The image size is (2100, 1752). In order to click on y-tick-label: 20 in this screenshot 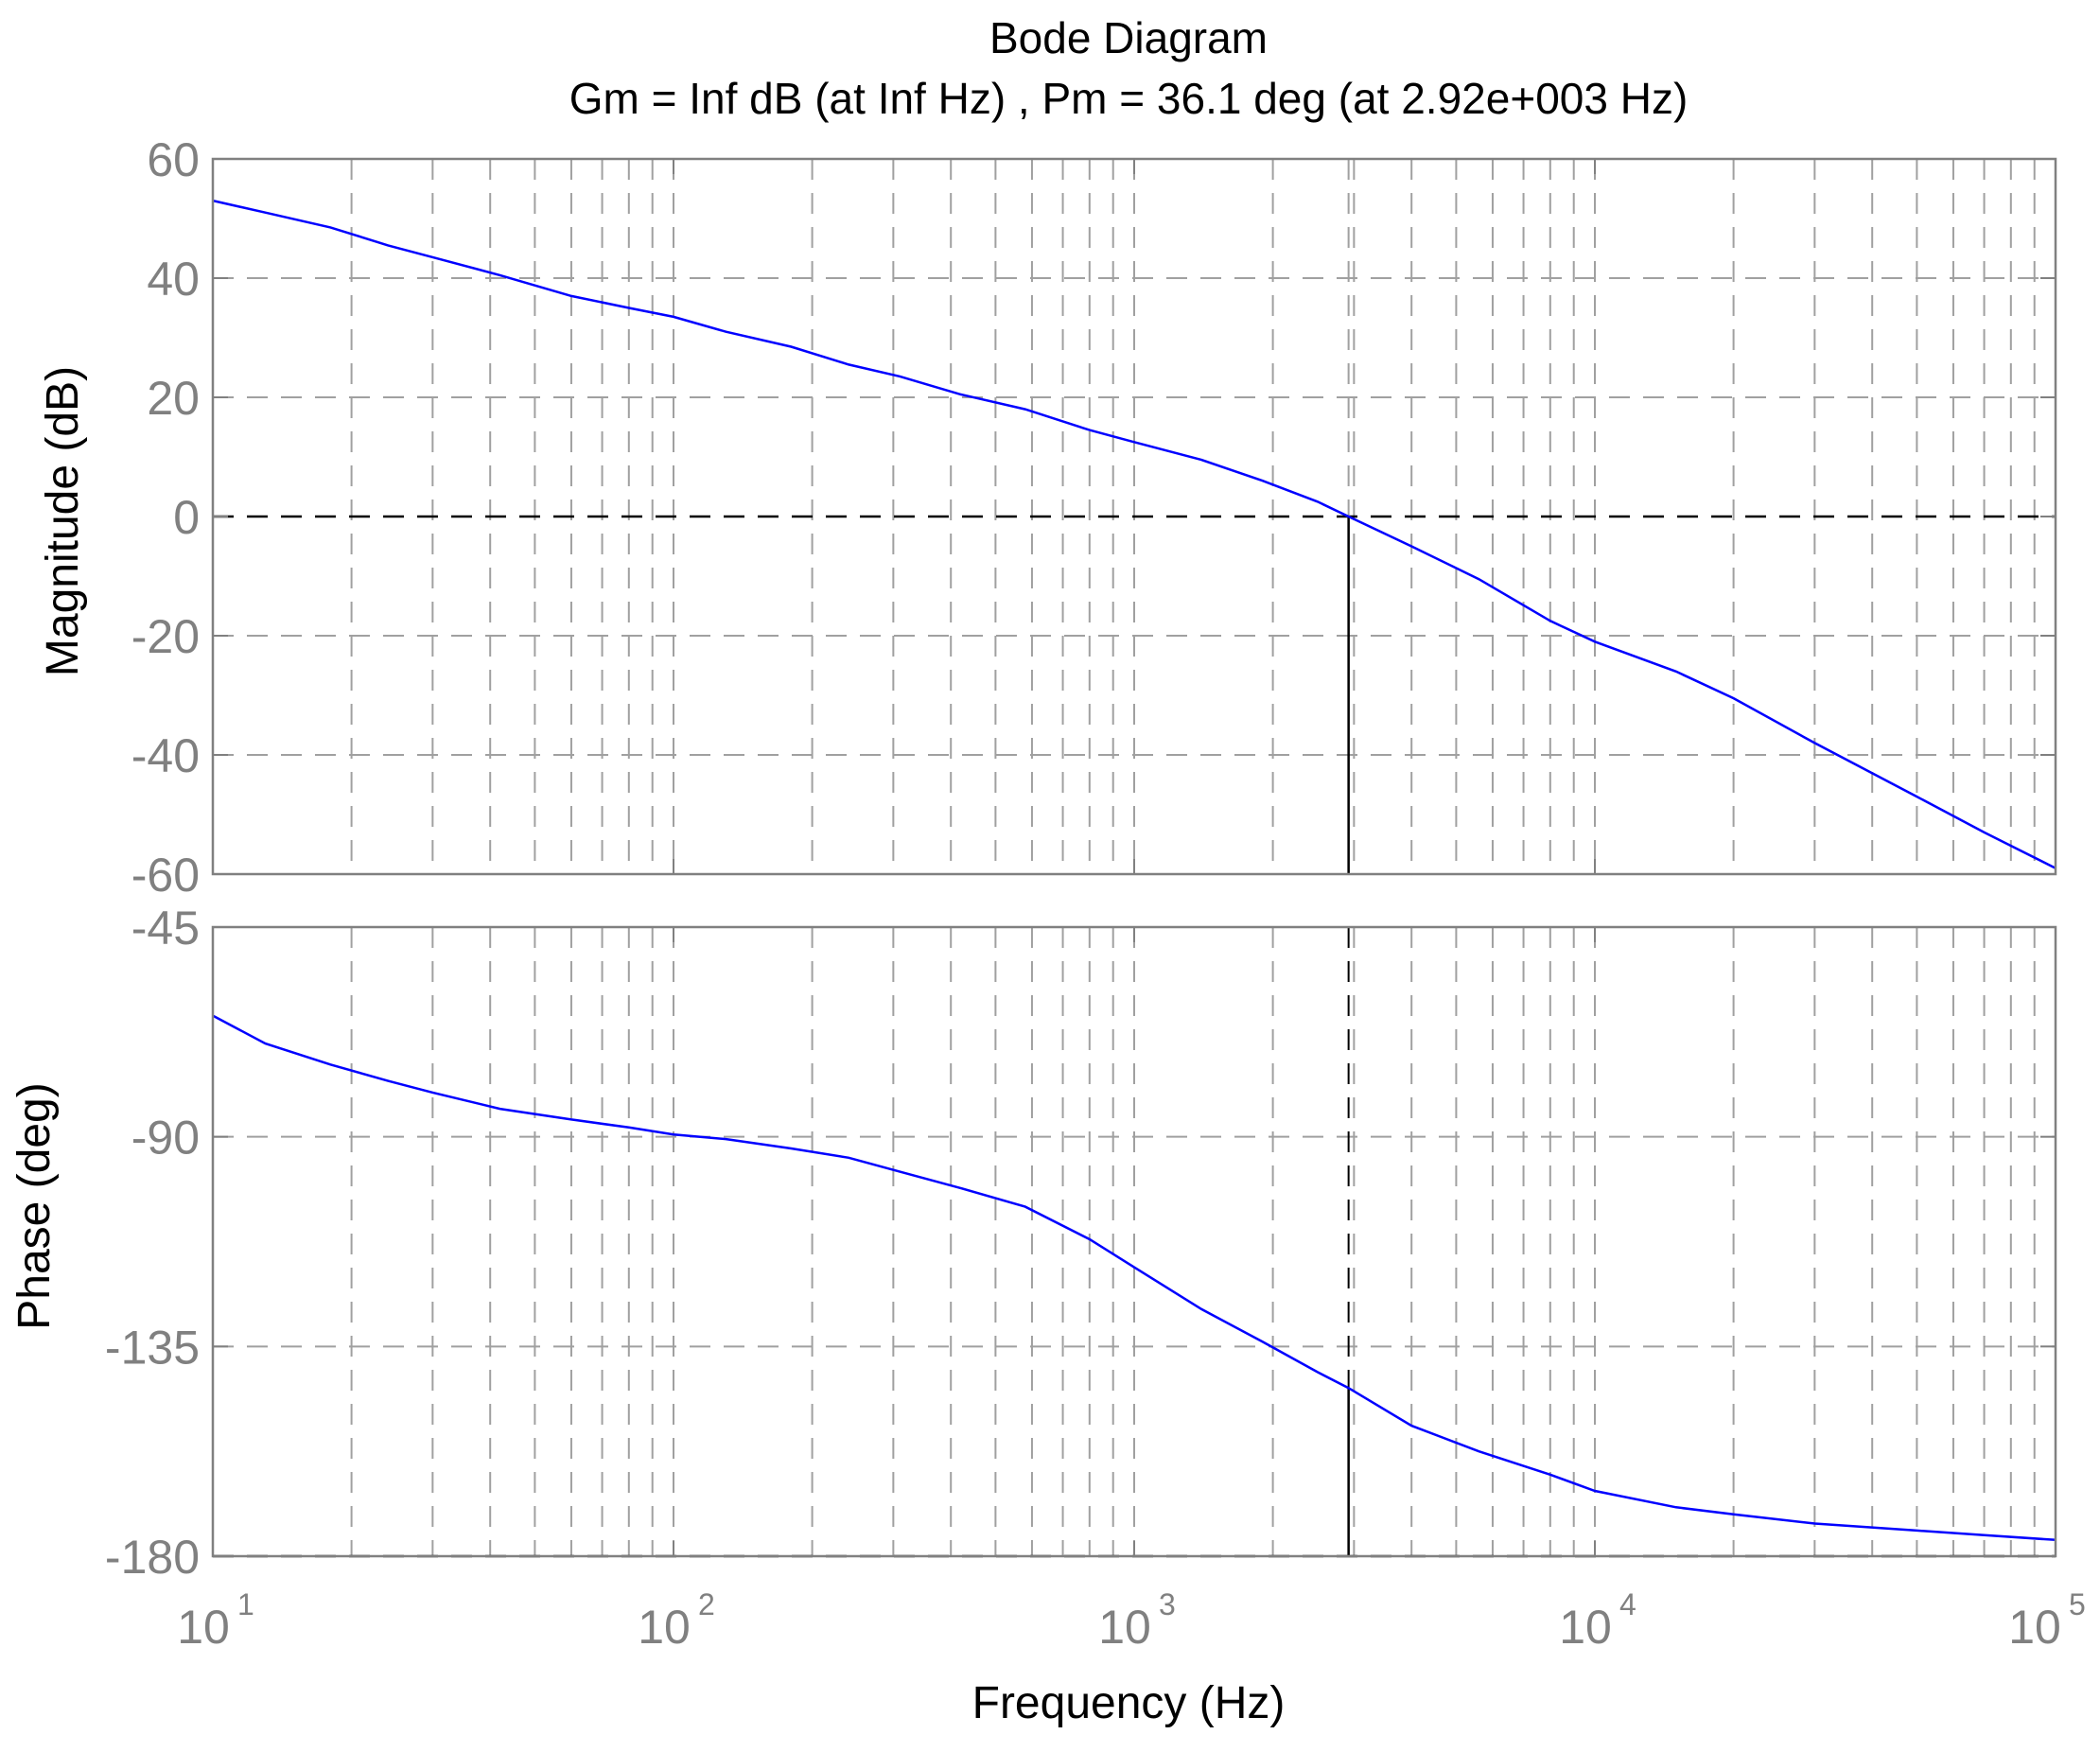, I will do `click(173, 398)`.